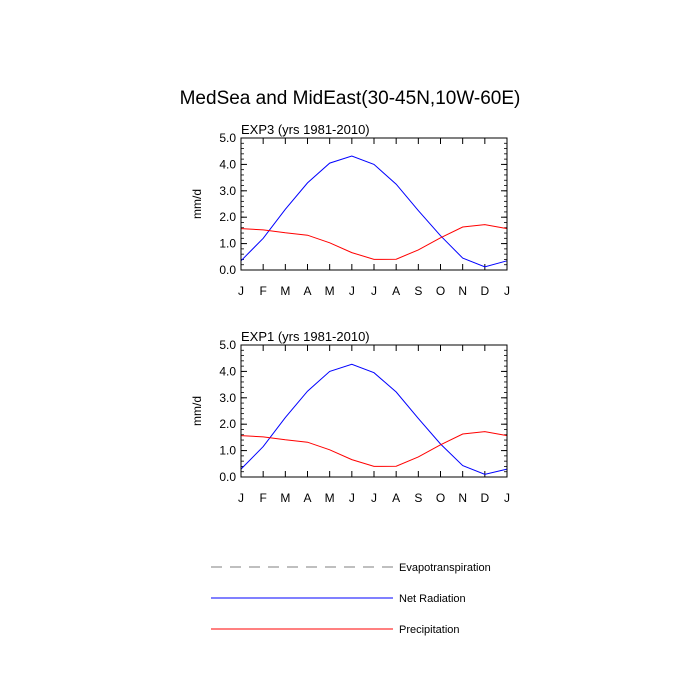 Image resolution: width=700 pixels, height=700 pixels. I want to click on panel-title: EXP3 (yrs 1981-2010), so click(305, 129).